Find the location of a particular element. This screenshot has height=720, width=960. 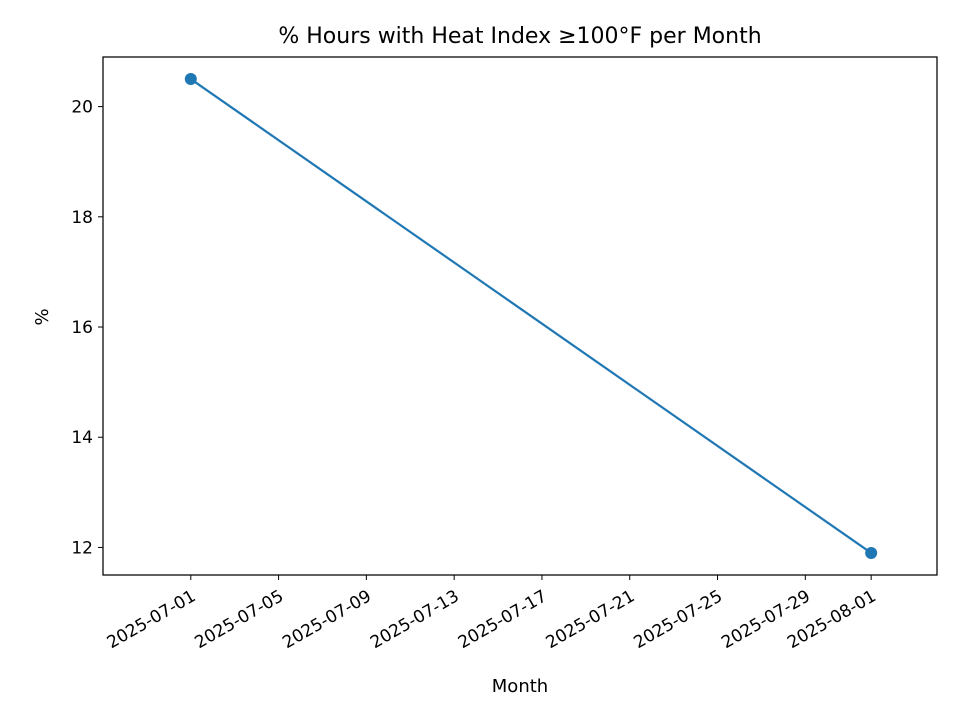

y-axis-label: % is located at coordinates (42, 316).